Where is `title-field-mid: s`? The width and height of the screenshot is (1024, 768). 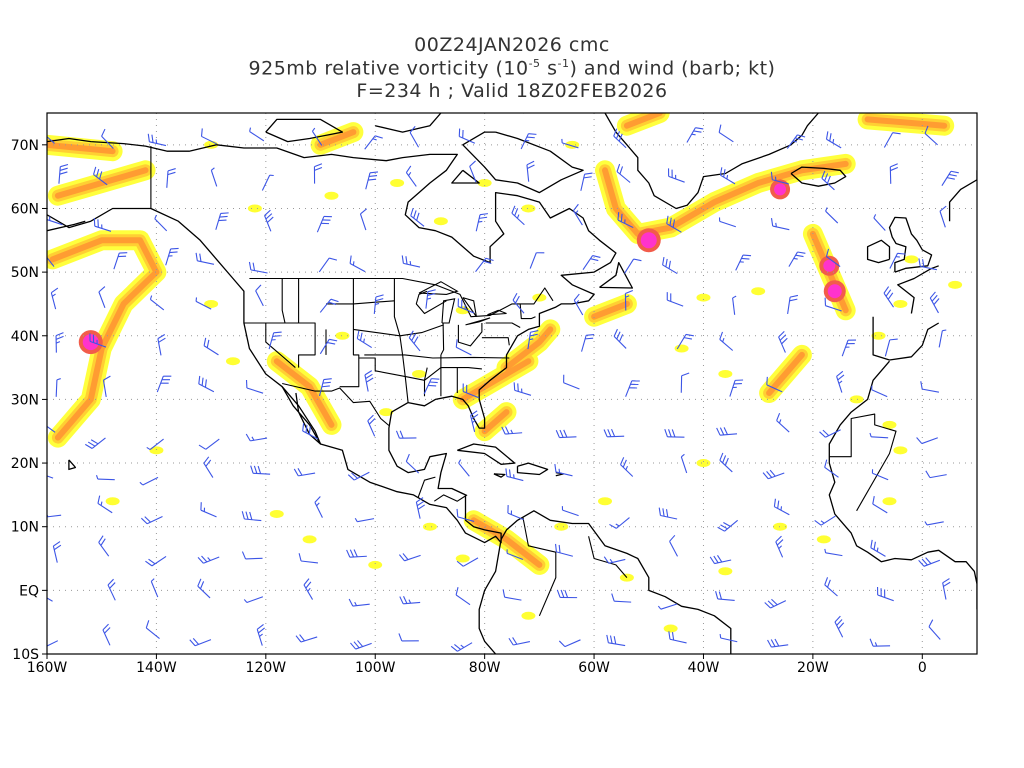 title-field-mid: s is located at coordinates (549, 68).